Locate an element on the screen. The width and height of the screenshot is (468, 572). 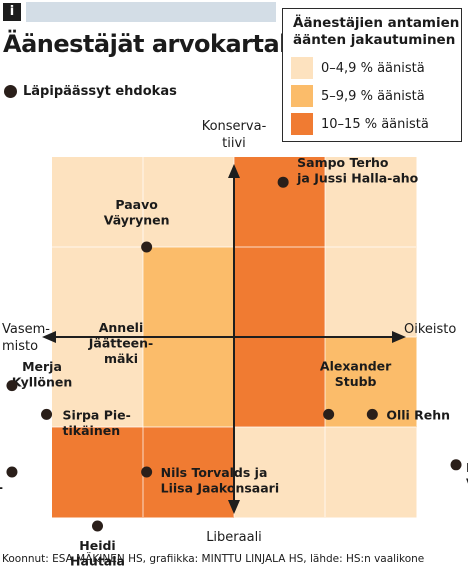
header-bar is located at coordinates (151, 12).